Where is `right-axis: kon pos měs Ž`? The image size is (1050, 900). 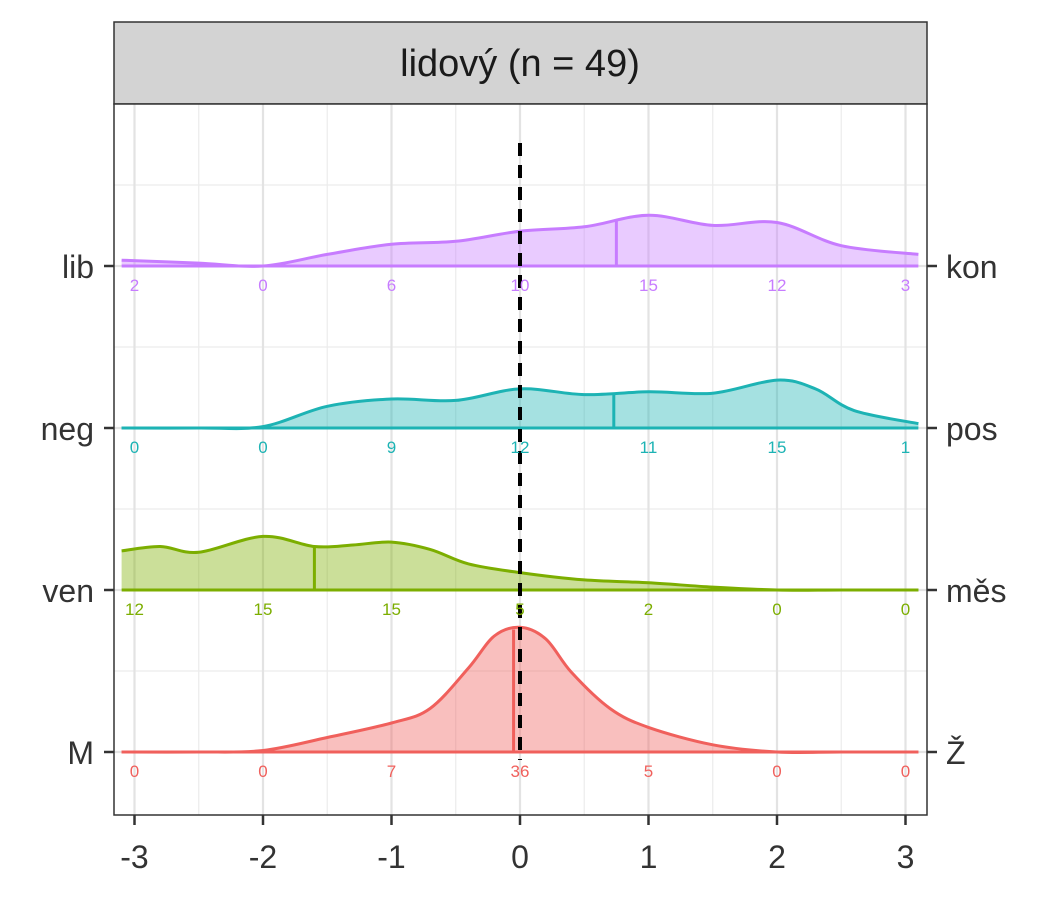
right-axis: kon pos měs Ž is located at coordinates (966, 510).